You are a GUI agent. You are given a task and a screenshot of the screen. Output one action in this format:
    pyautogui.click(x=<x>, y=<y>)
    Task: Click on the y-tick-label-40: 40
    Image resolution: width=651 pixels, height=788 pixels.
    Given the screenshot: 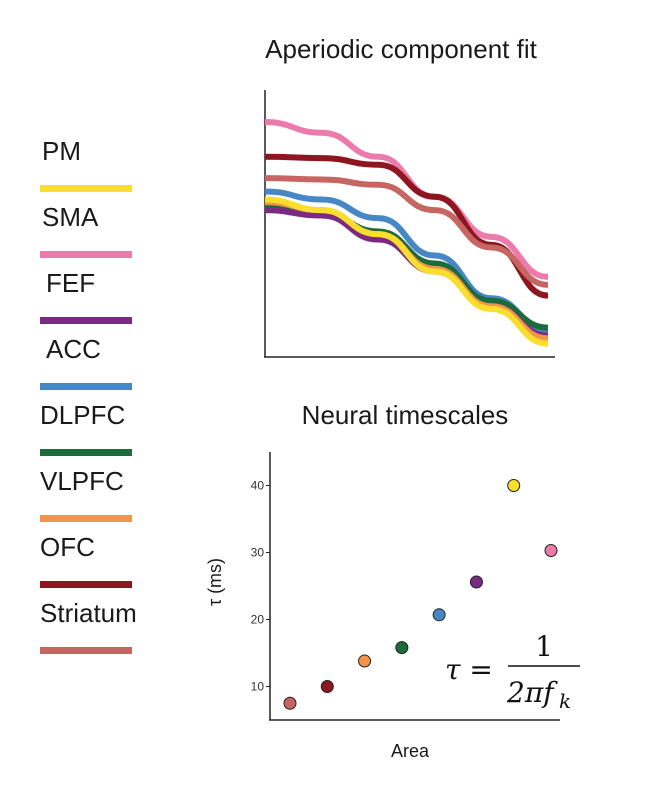 What is the action you would take?
    pyautogui.click(x=258, y=486)
    